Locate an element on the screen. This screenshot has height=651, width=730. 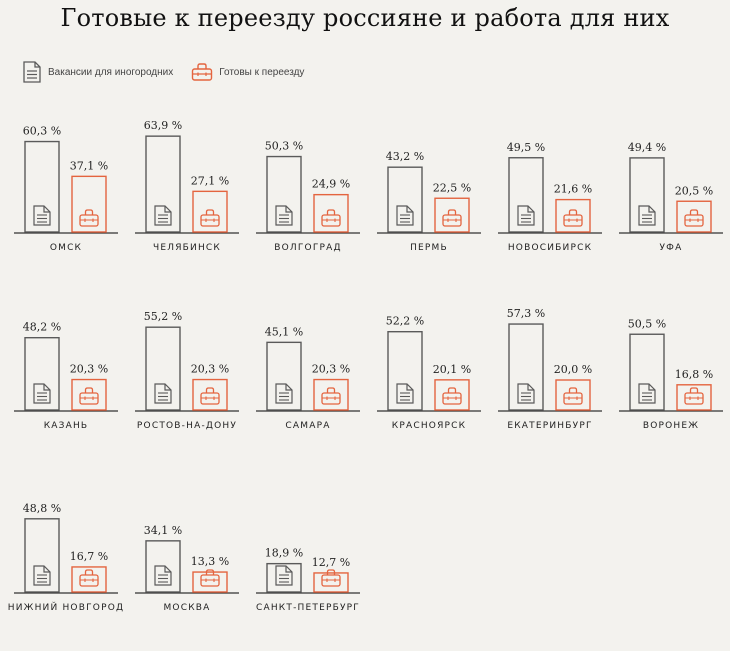
legend-item-ready: Готовы к переезду is located at coordinates (247, 72).